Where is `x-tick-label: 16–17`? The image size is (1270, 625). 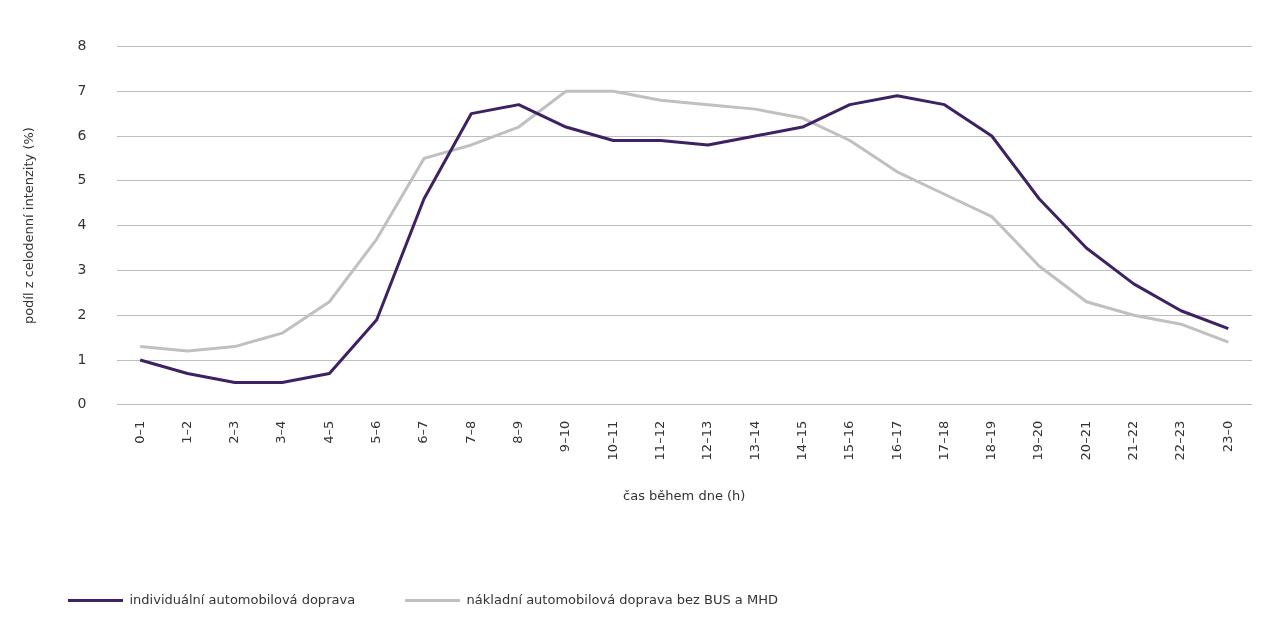
x-tick-label: 16–17 is located at coordinates (896, 440).